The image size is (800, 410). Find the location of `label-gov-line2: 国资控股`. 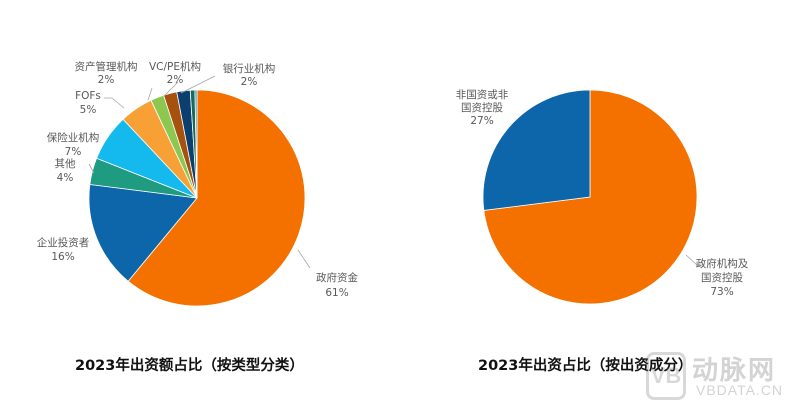

label-gov-line2: 国资控股 is located at coordinates (722, 277).